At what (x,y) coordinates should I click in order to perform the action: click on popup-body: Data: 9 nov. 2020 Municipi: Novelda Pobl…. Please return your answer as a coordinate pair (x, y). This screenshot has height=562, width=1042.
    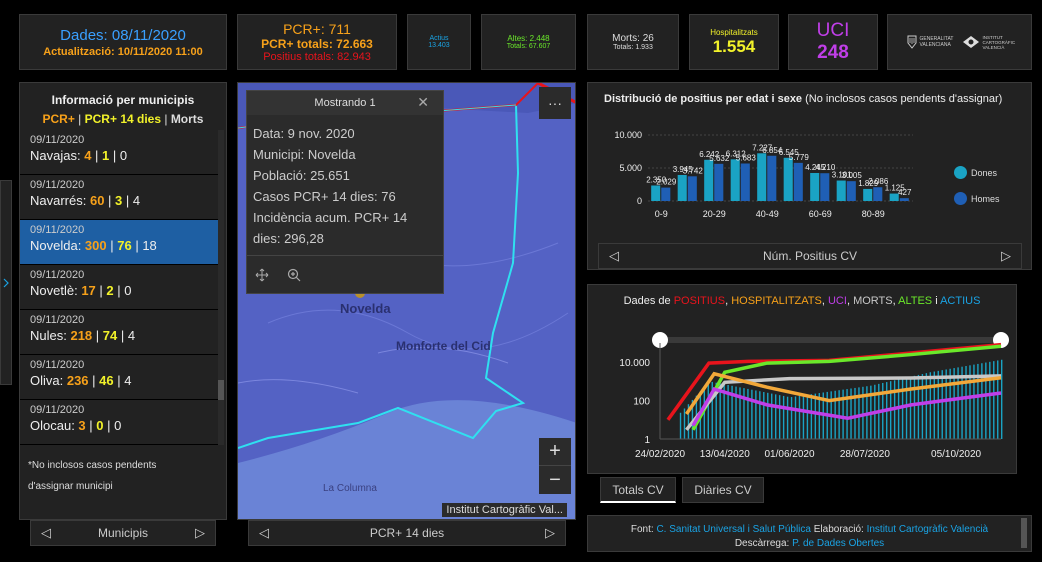
    Looking at the image, I should click on (345, 186).